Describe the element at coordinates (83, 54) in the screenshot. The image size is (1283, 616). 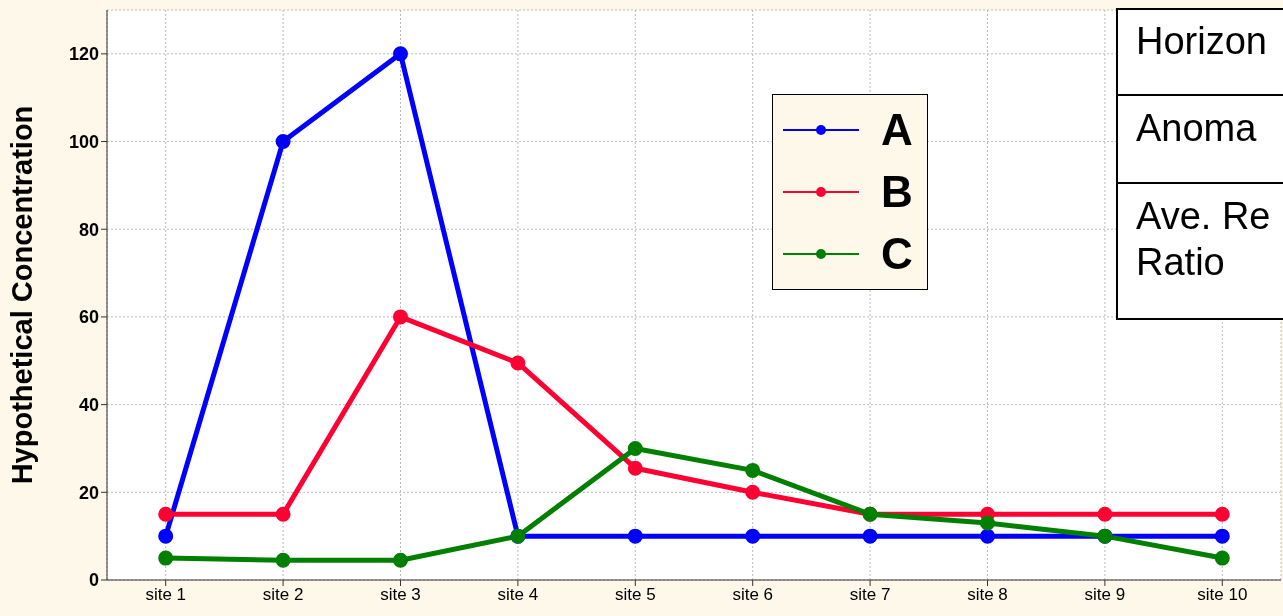
I see `y-tick-label: 120` at that location.